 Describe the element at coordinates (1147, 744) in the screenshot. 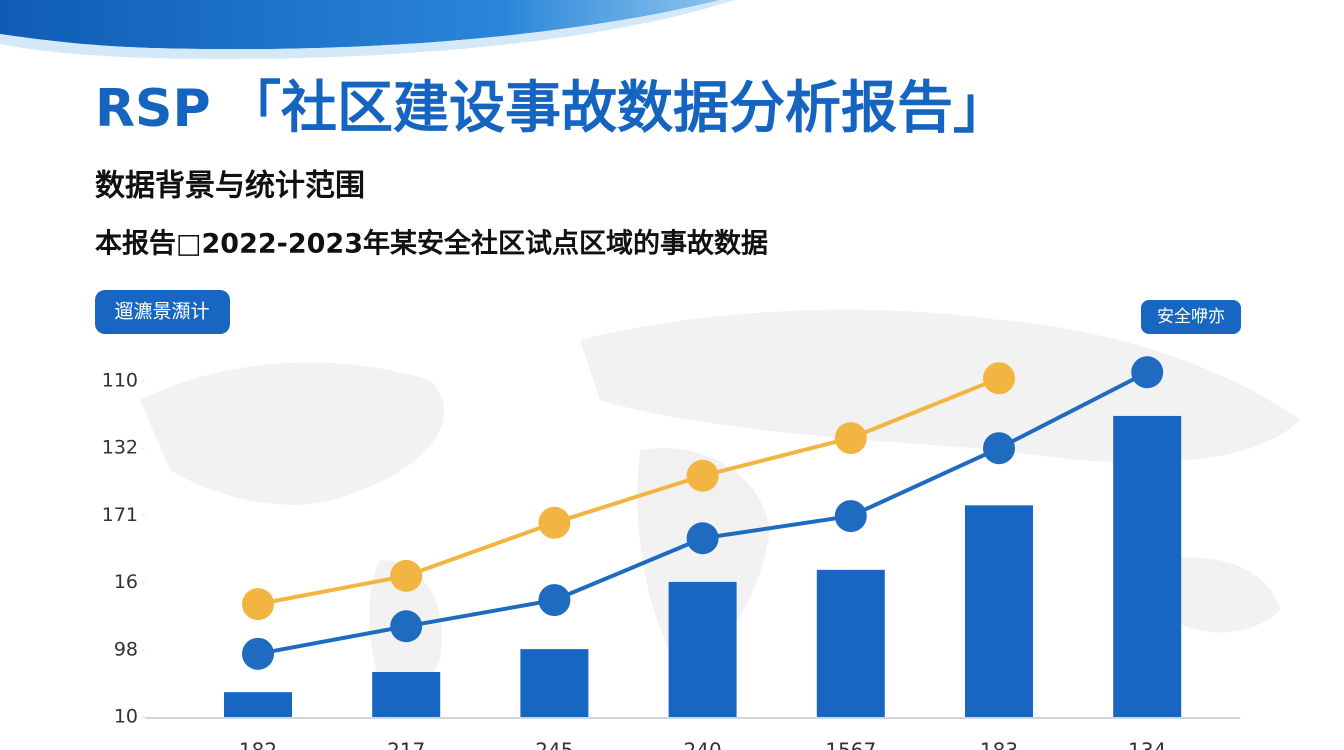

I see `x-tick-label: 134` at that location.